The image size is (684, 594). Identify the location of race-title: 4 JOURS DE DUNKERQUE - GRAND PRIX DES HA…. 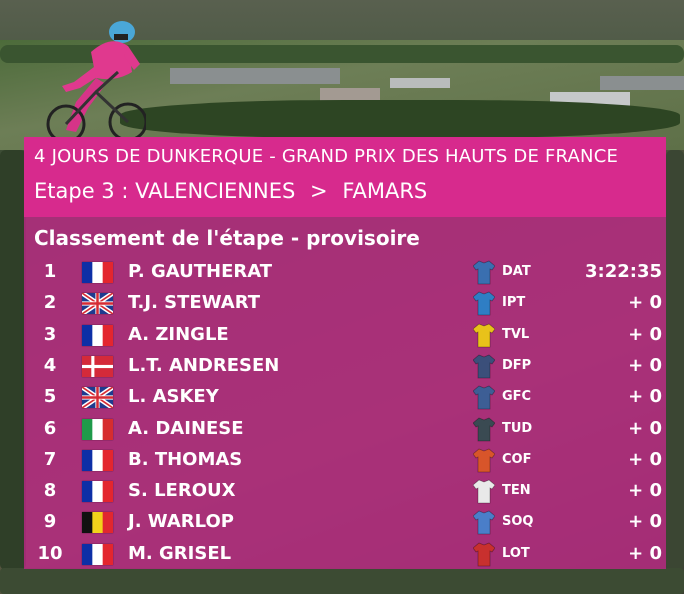
(326, 156).